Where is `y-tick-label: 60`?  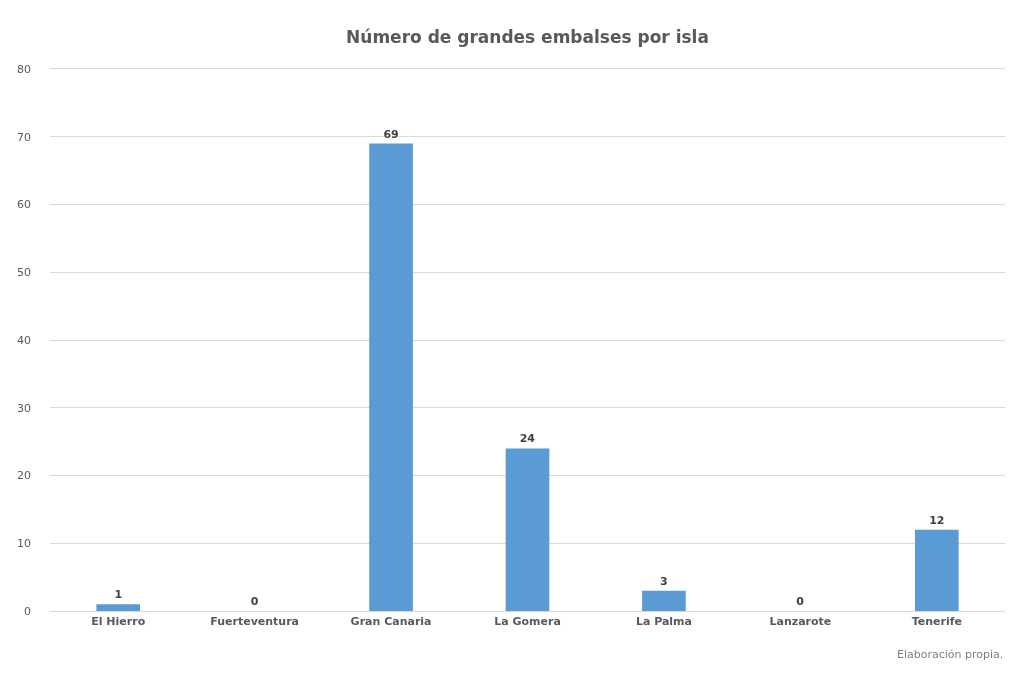 y-tick-label: 60 is located at coordinates (24, 205).